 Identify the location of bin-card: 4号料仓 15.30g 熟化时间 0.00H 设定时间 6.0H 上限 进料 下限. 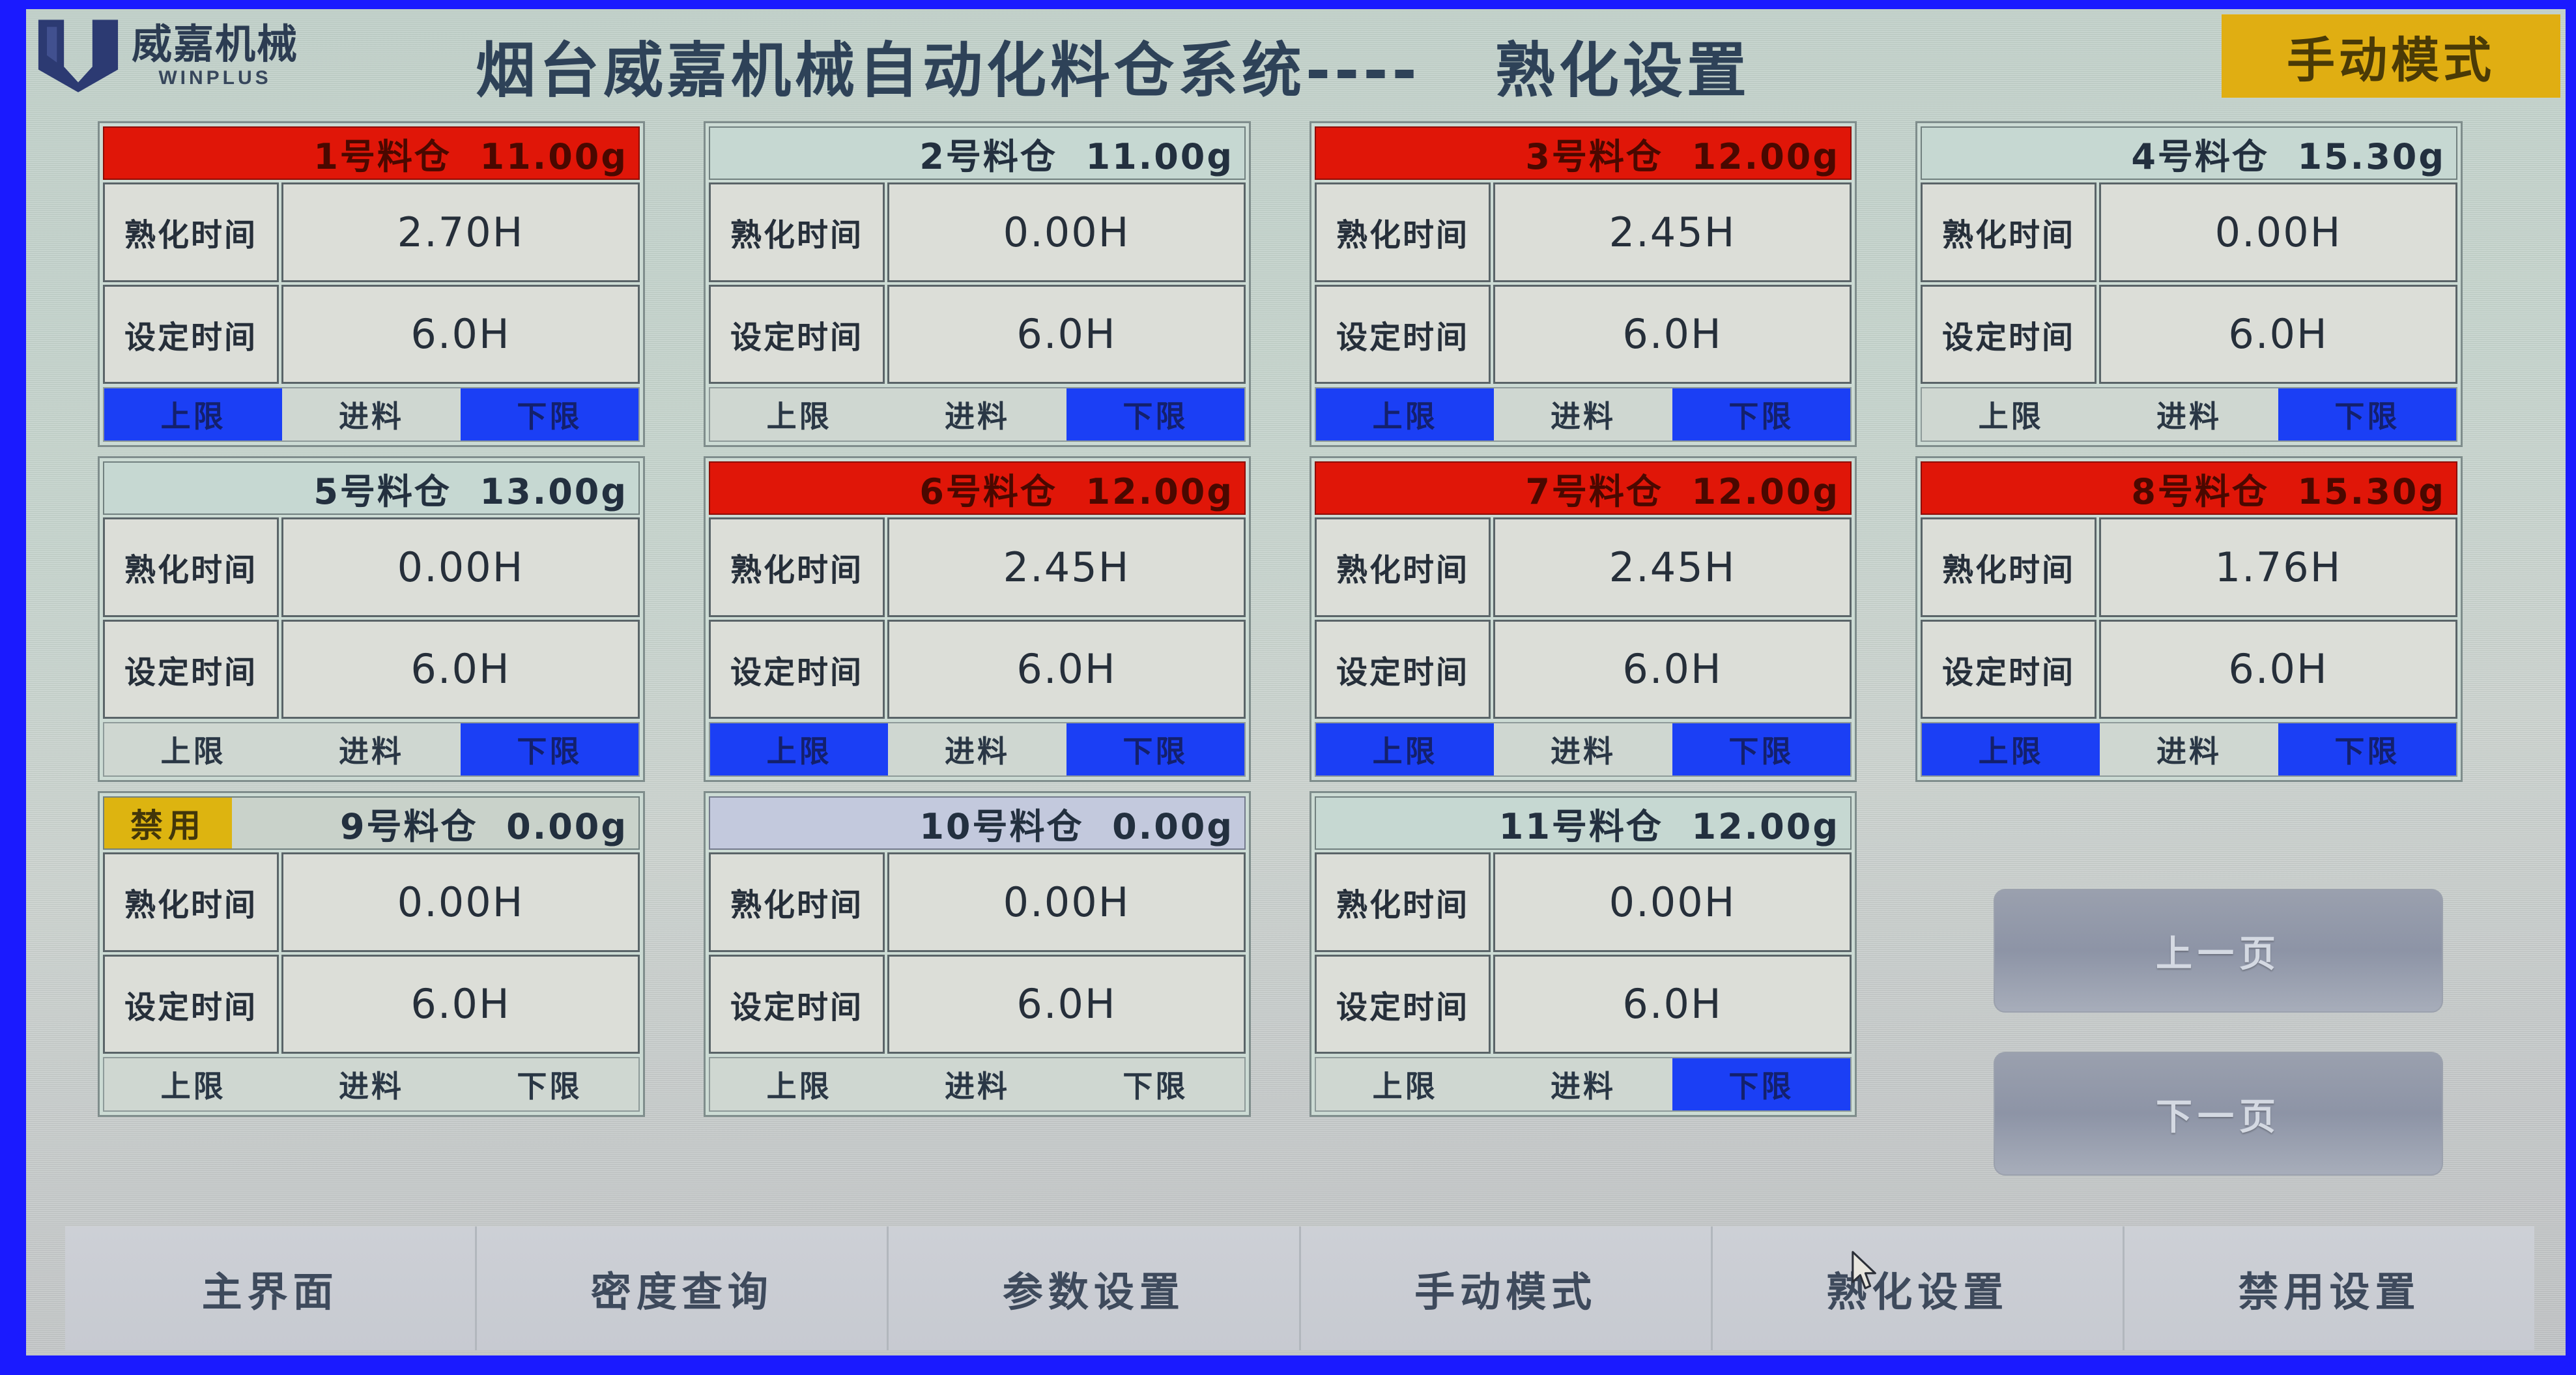
(2189, 284).